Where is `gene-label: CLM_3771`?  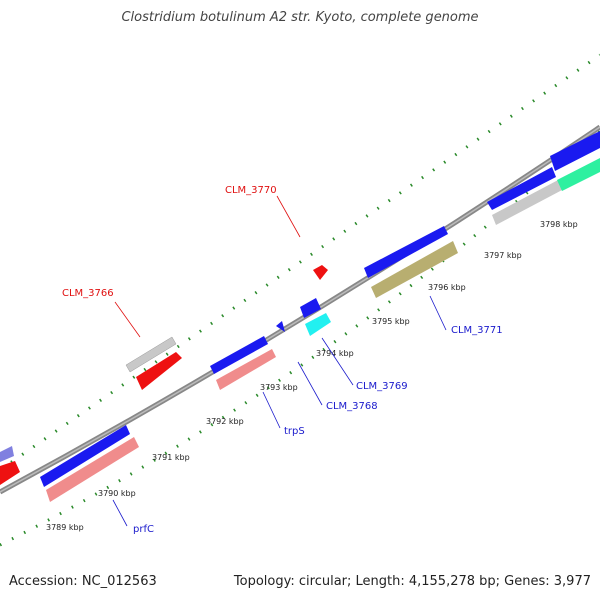 gene-label: CLM_3771 is located at coordinates (477, 330).